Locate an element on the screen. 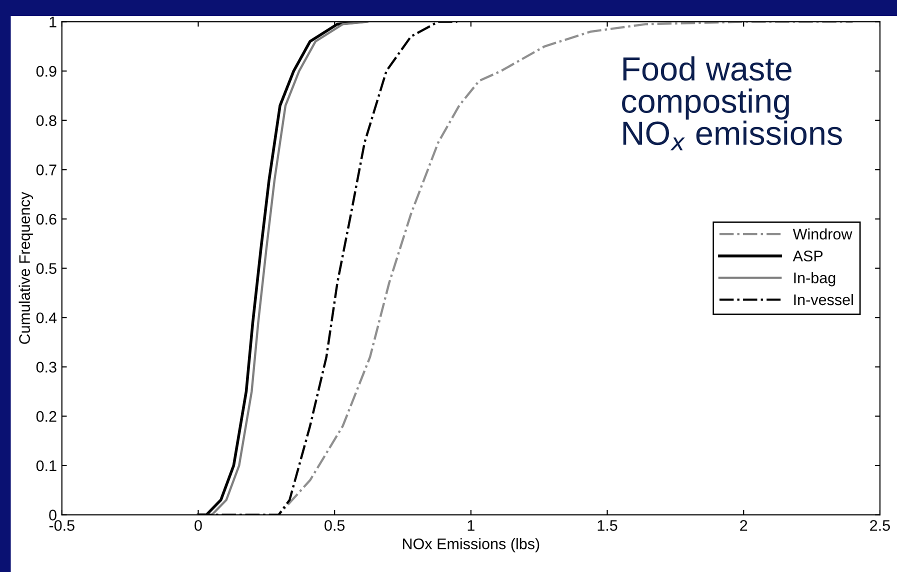  y-axis-title: Cumulative Frequency is located at coordinates (26, 268).